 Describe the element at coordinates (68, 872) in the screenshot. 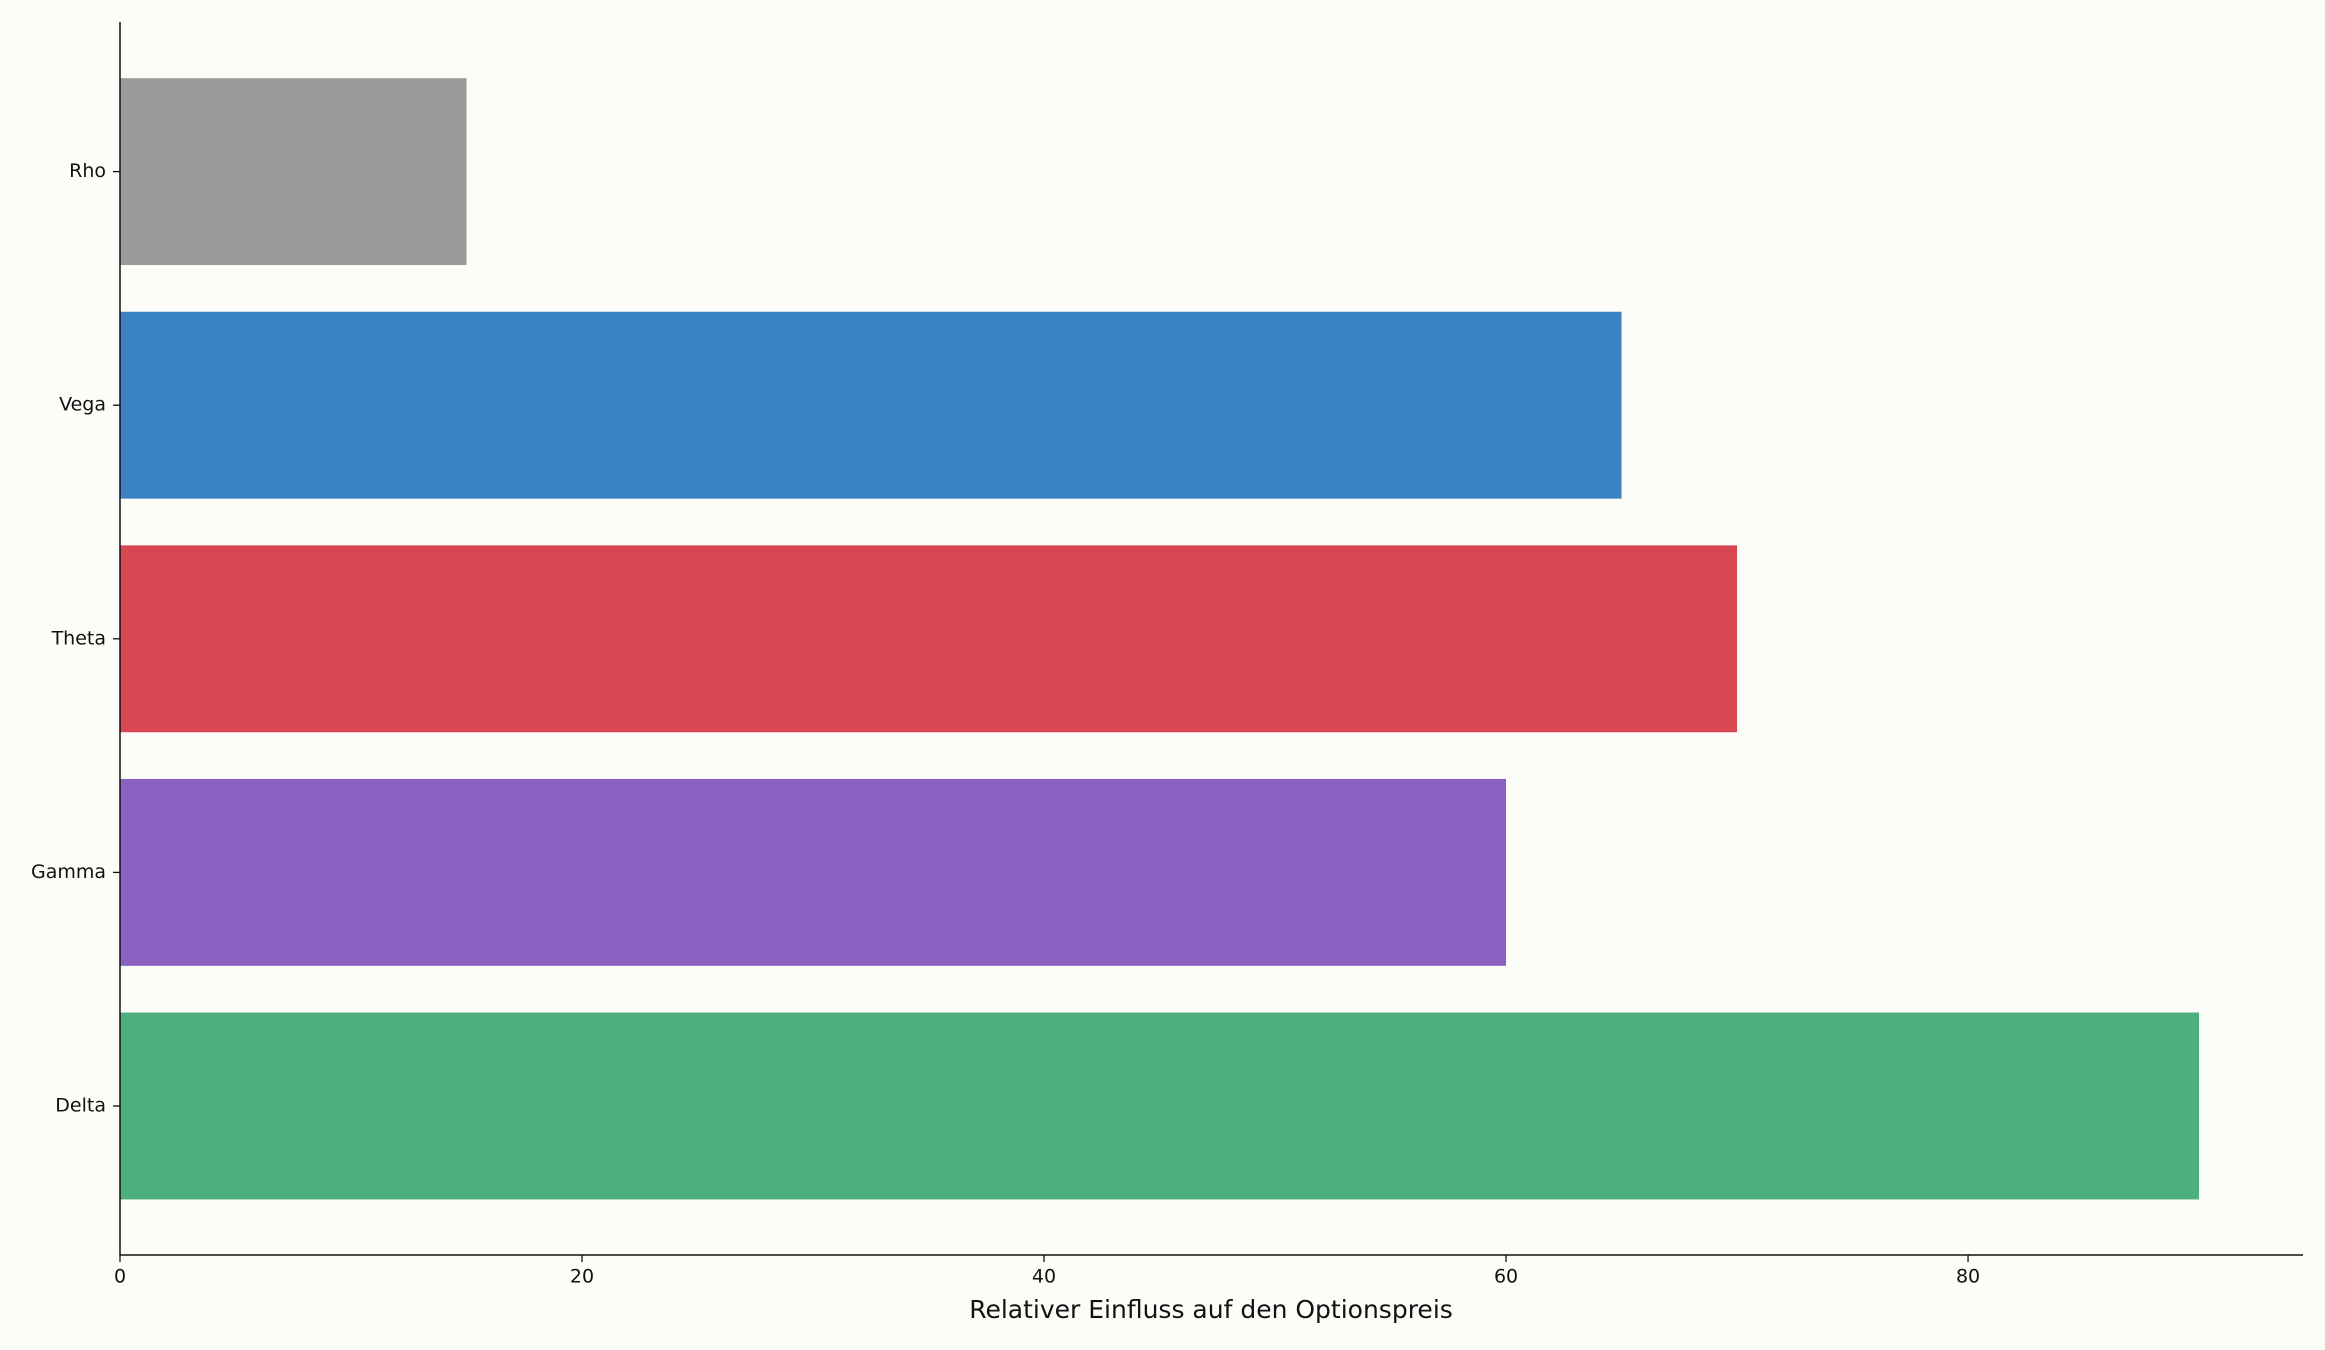

I see `y-tick-label: Gamma` at that location.